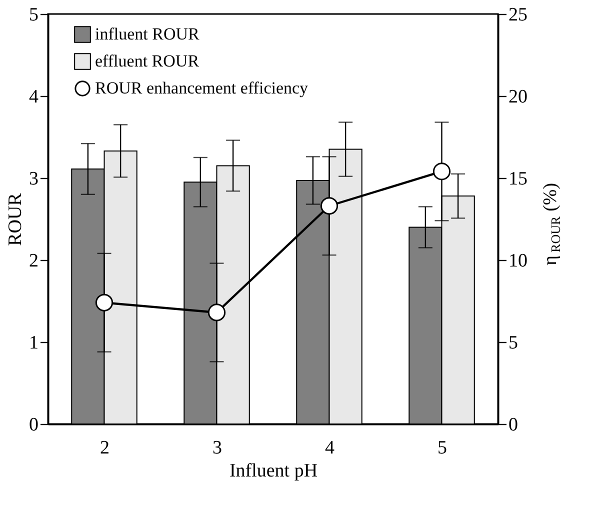 The image size is (593, 524). What do you see at coordinates (273, 471) in the screenshot?
I see `x-axis-title: Influent pH` at bounding box center [273, 471].